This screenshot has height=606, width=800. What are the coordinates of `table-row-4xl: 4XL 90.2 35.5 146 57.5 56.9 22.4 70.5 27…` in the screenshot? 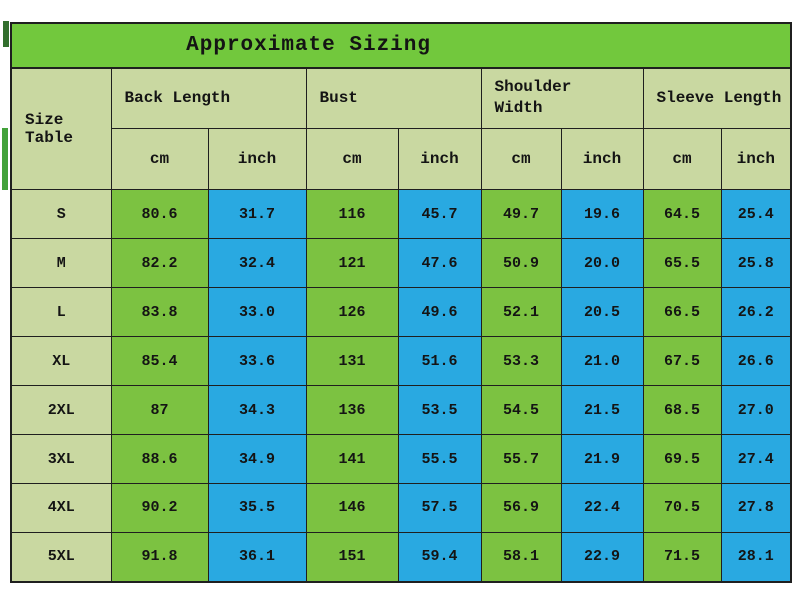 It's located at (401, 507).